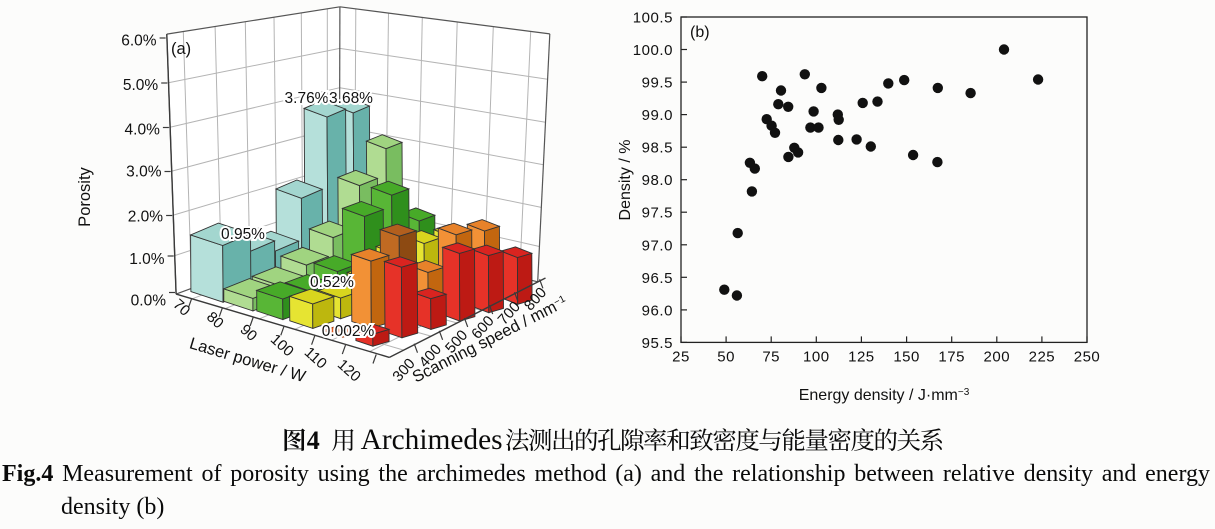  What do you see at coordinates (657, 245) in the screenshot?
I see `svg-text: 97.0` at bounding box center [657, 245].